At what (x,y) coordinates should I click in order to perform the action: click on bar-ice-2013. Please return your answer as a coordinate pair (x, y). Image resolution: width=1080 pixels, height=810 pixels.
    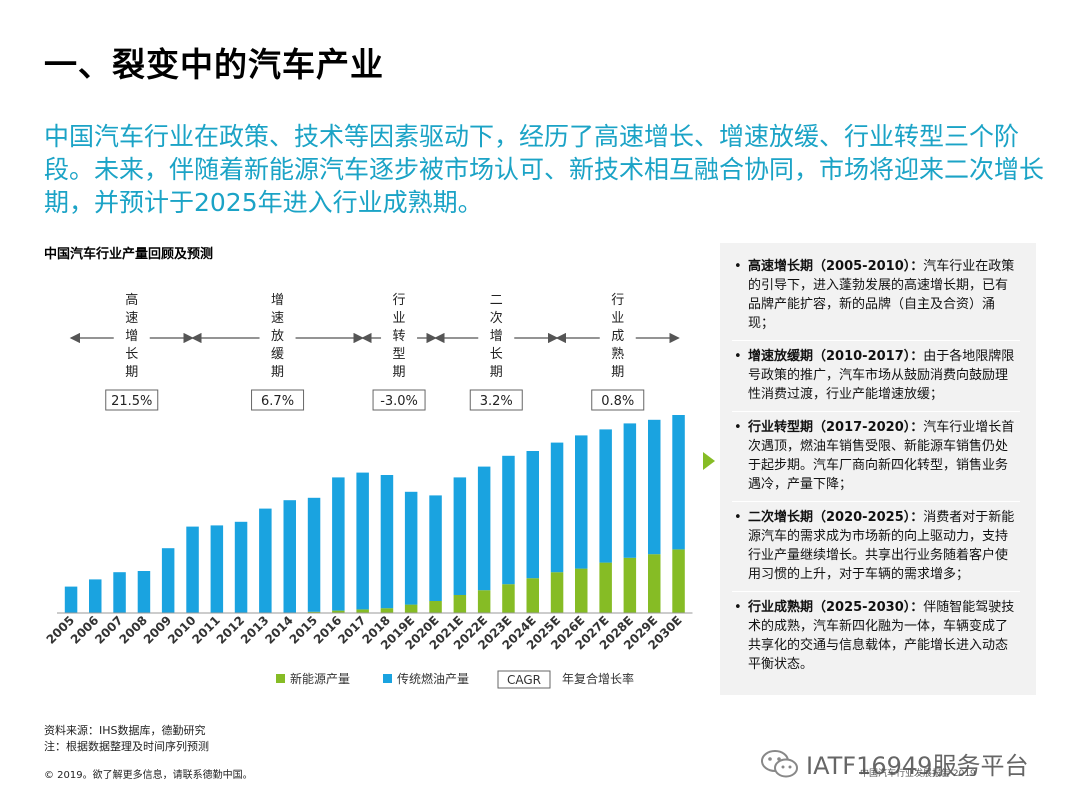
    Looking at the image, I should click on (265, 560).